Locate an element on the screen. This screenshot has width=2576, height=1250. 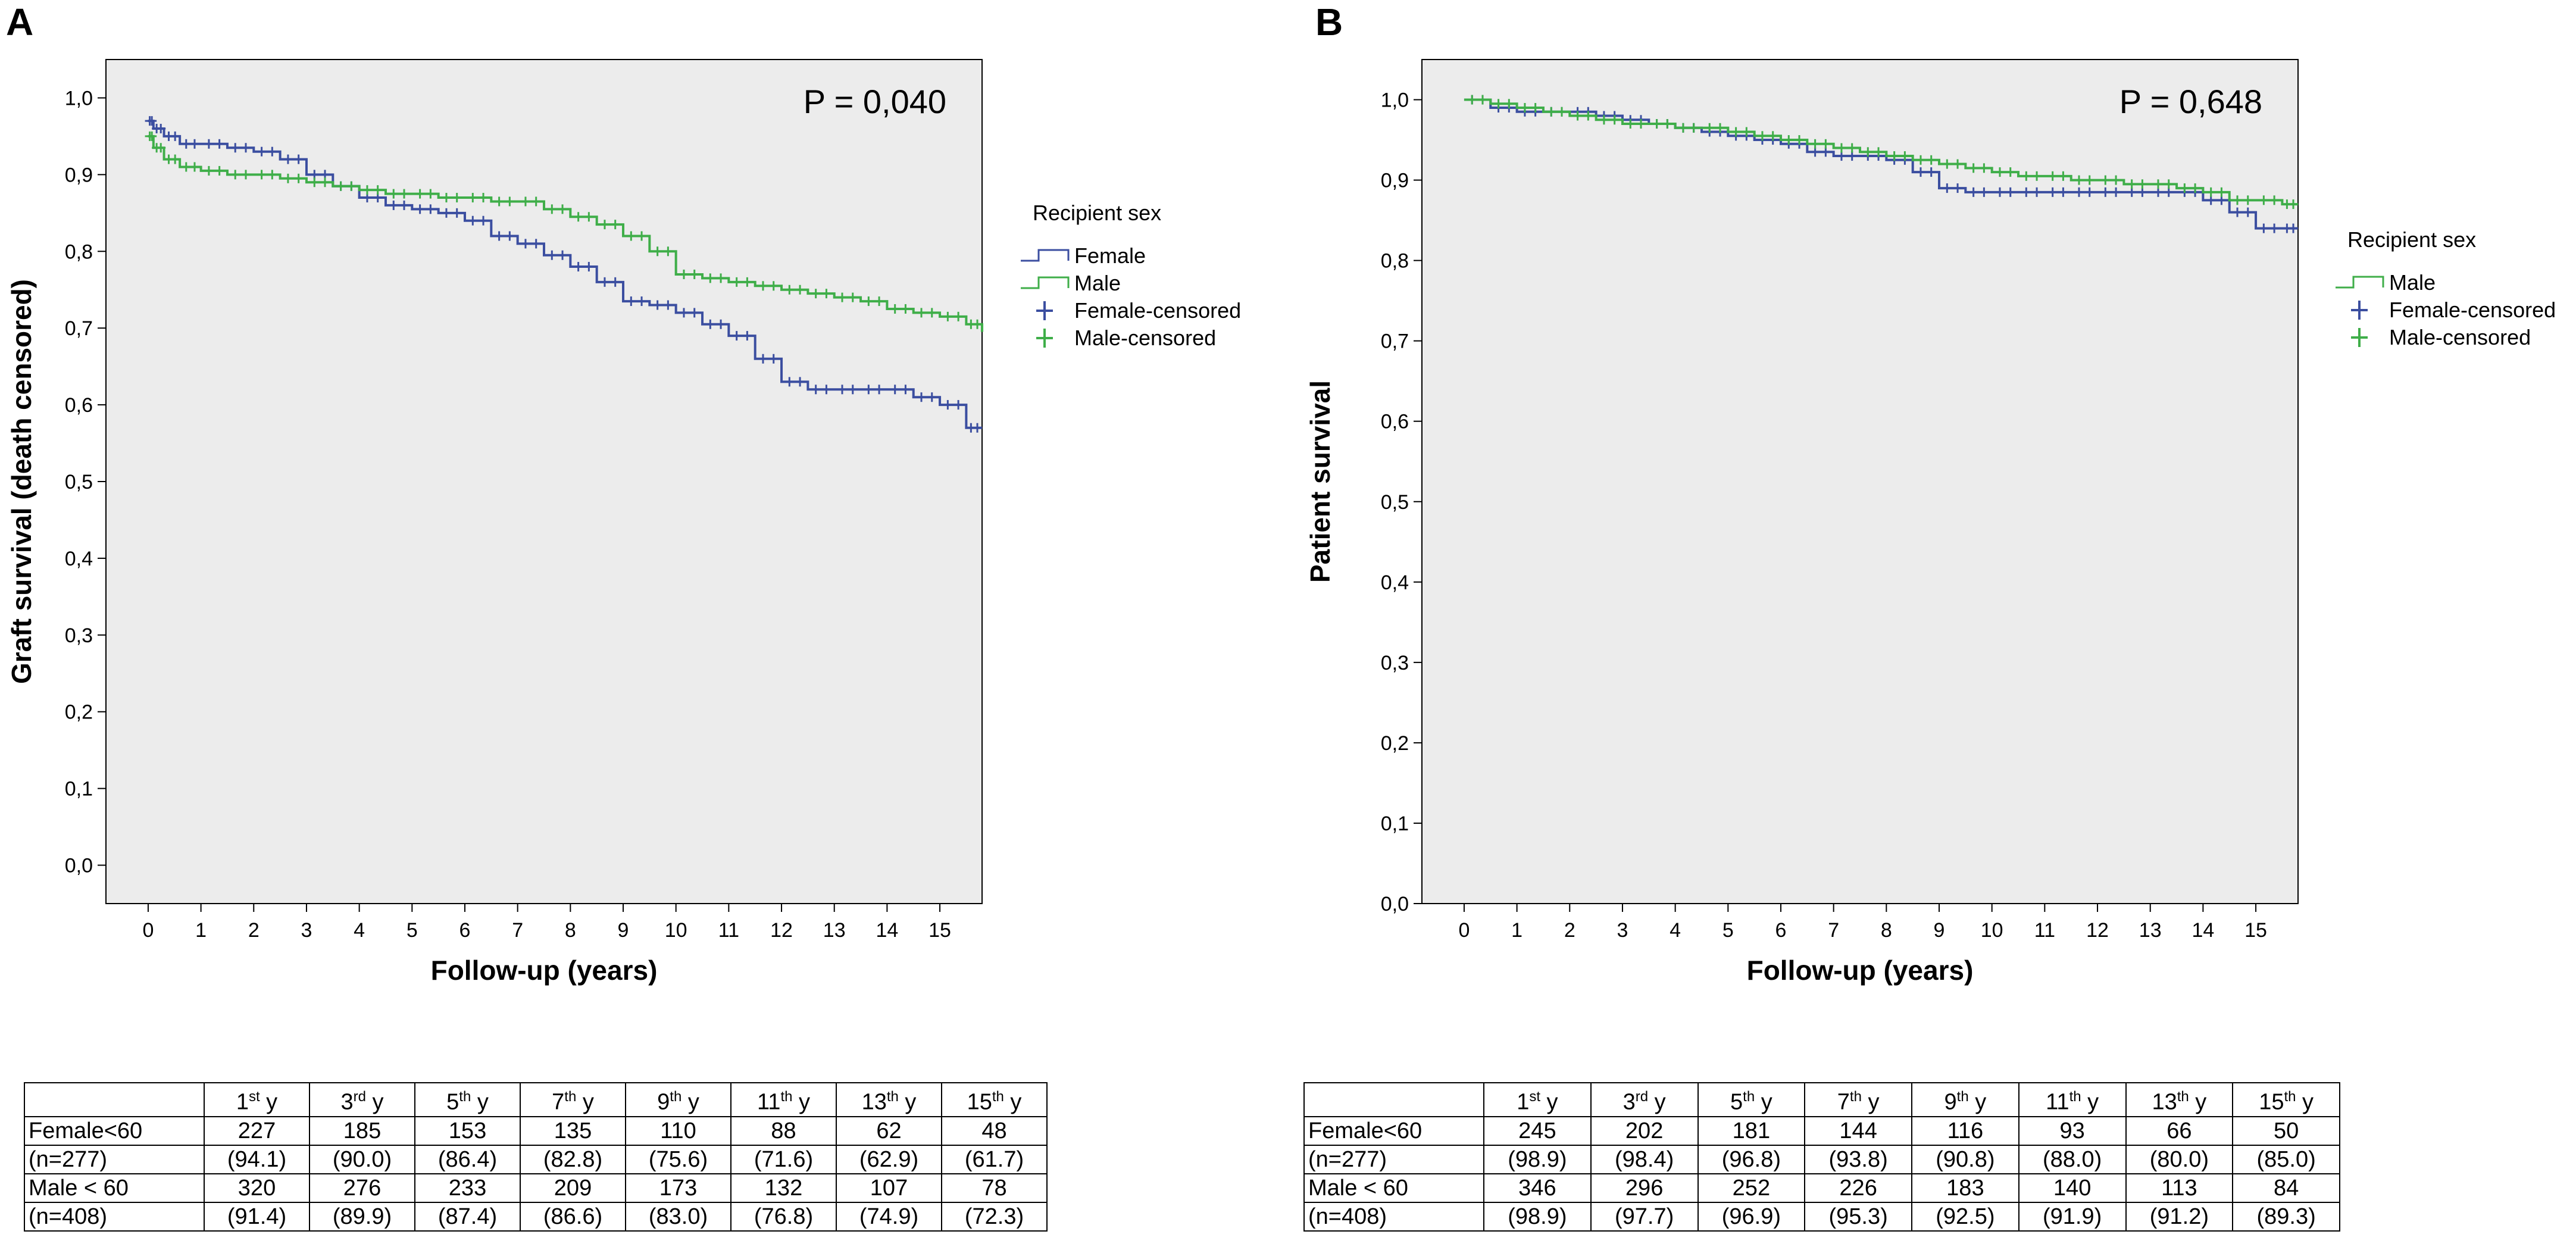
risk-table-count: 185 is located at coordinates (362, 1130).